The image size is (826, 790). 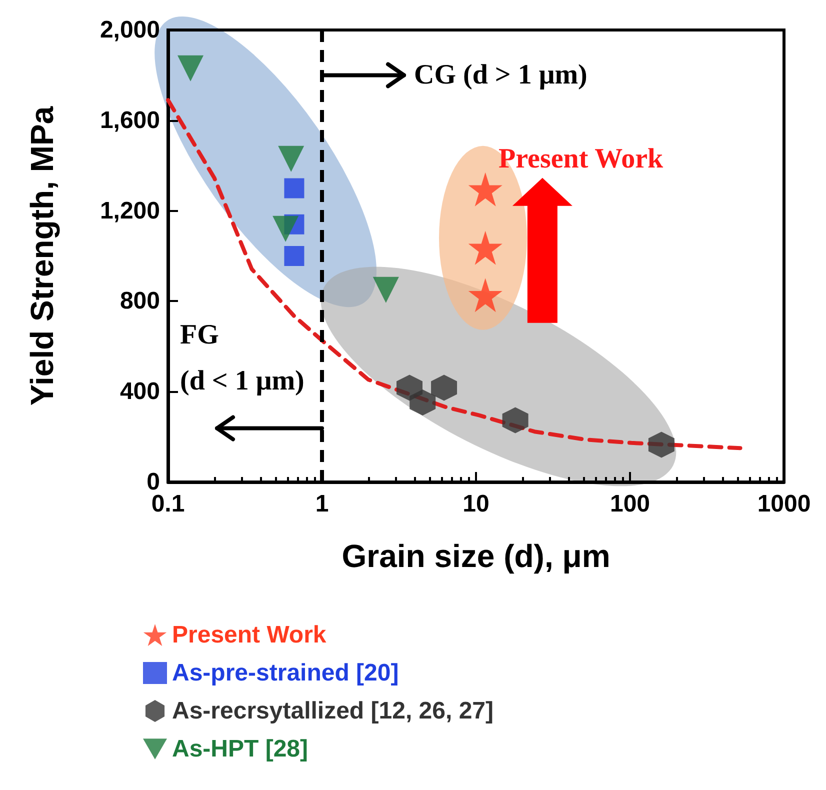 What do you see at coordinates (130, 30) in the screenshot?
I see `y-tick-label: 2,000` at bounding box center [130, 30].